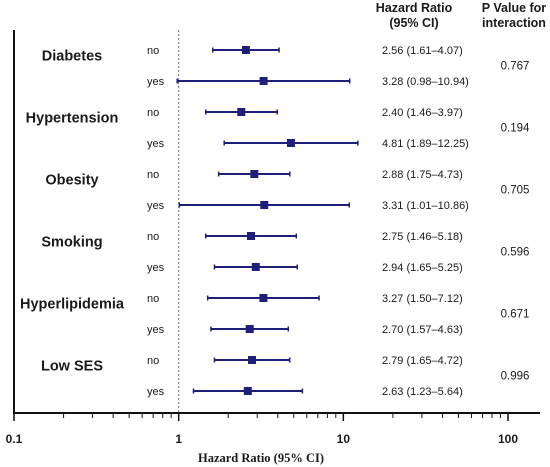 This screenshot has height=467, width=550. Describe the element at coordinates (515, 129) in the screenshot. I see `p-value: 0.194` at that location.